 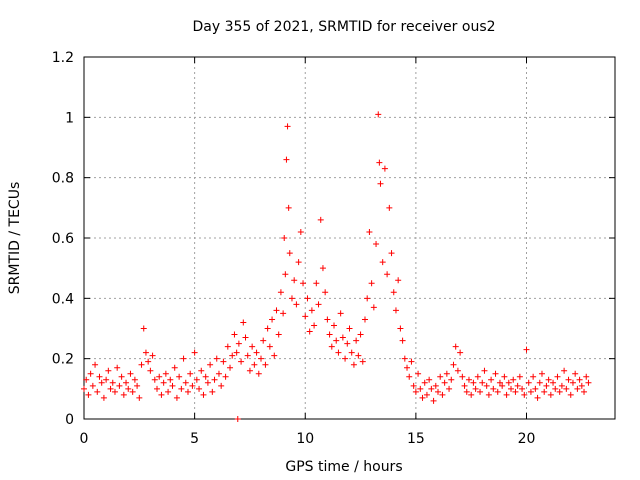 What do you see at coordinates (63, 360) in the screenshot?
I see `y-tick-label: 0.2` at bounding box center [63, 360].